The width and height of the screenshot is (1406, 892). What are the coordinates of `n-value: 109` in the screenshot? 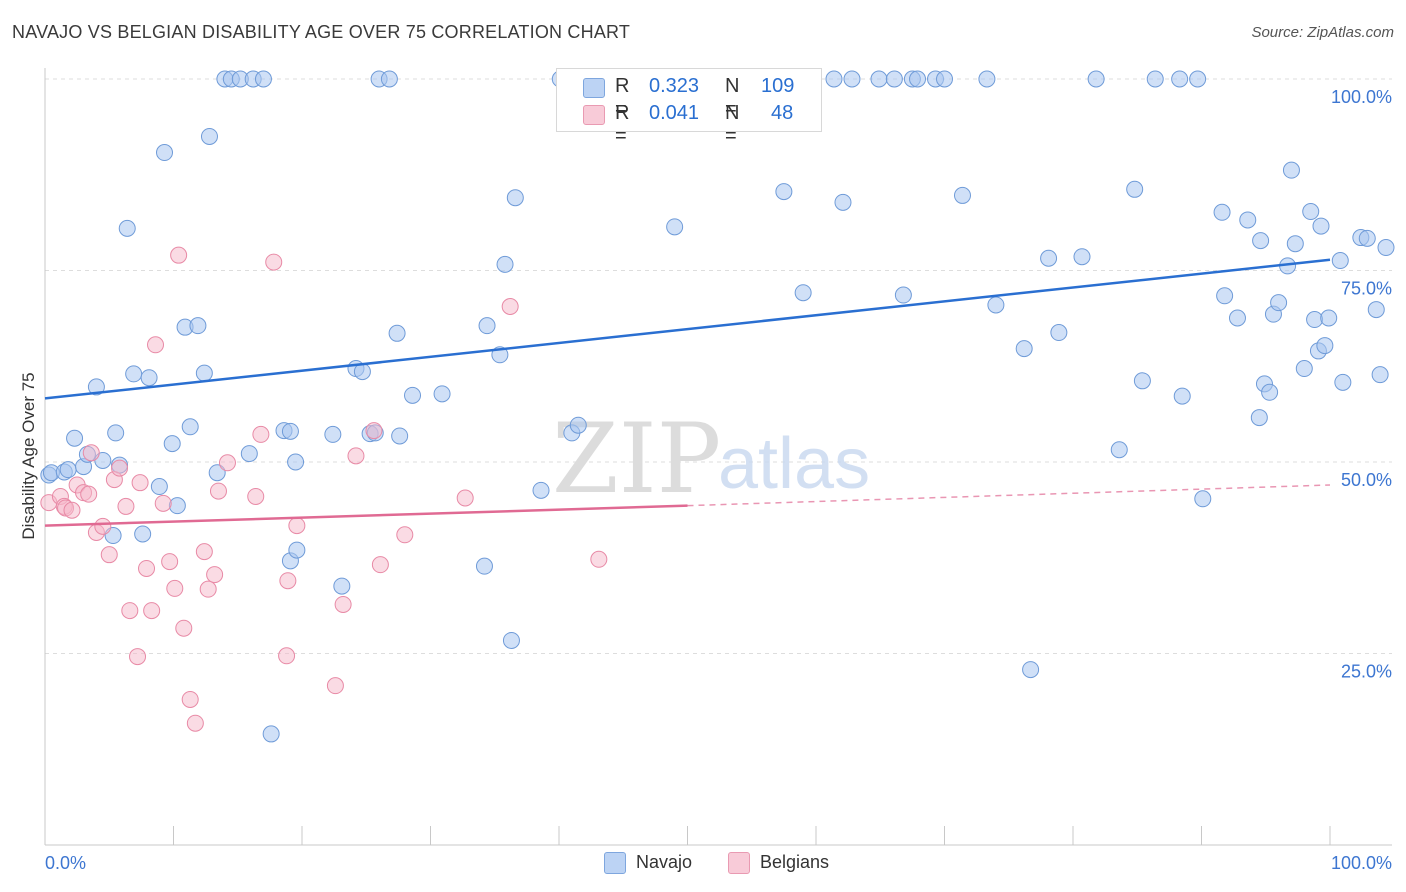 It's located at (778, 86).